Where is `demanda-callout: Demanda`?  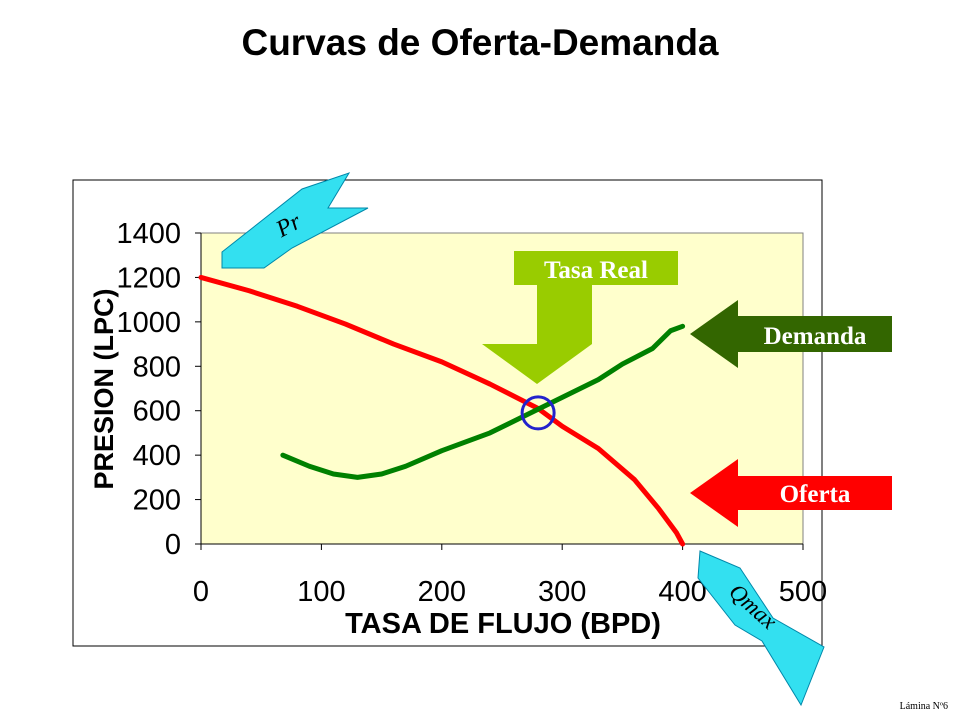
demanda-callout: Demanda is located at coordinates (791, 334).